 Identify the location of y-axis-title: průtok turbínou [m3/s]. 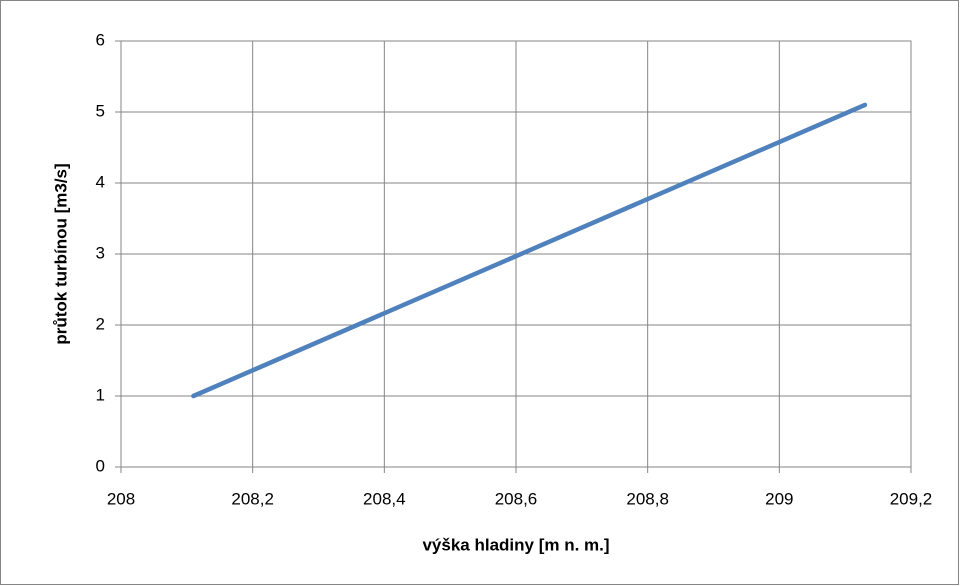
(60, 253).